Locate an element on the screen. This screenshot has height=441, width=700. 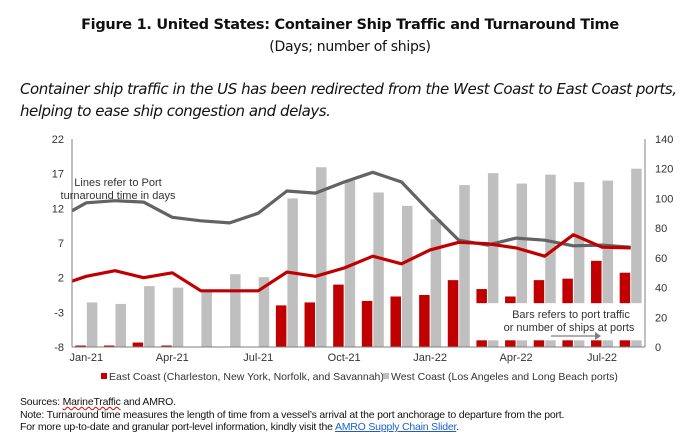
x-tick-label: Apr-21 is located at coordinates (172, 358).